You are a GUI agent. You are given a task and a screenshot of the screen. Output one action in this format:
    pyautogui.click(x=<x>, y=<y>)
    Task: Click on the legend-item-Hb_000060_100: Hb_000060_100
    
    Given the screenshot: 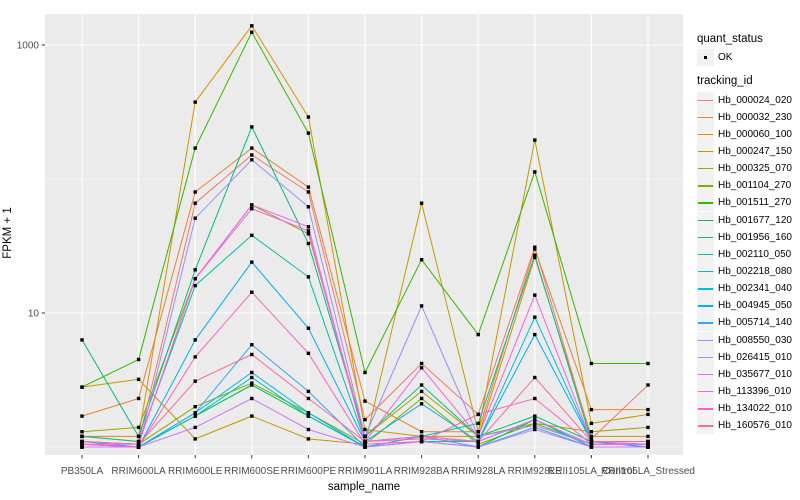 What is the action you would take?
    pyautogui.click(x=744, y=134)
    